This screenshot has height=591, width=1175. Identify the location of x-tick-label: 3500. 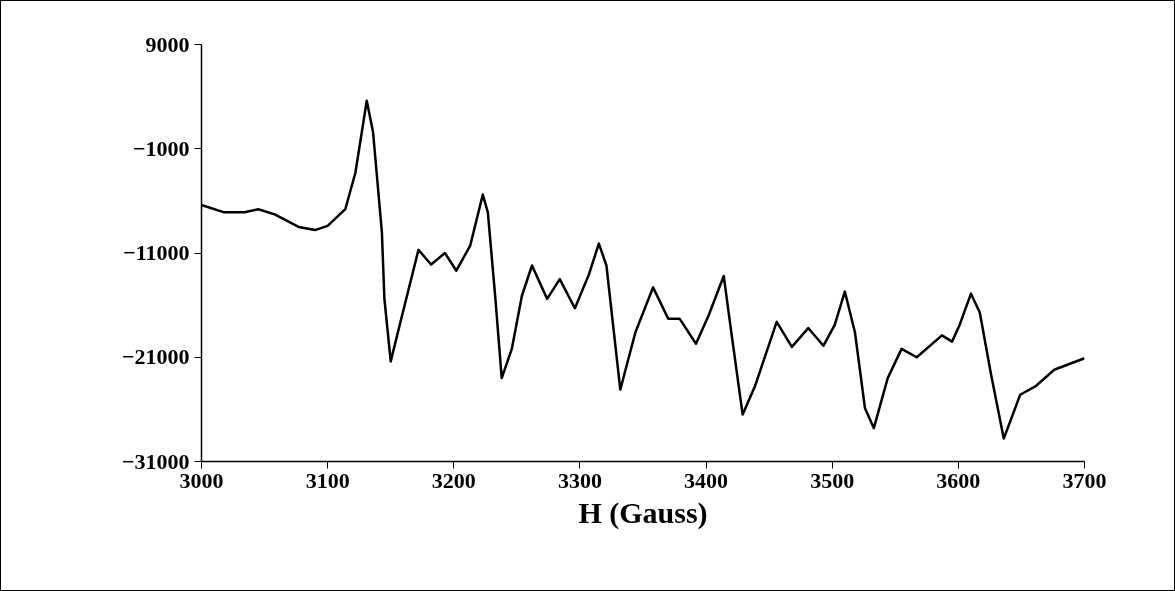
(832, 480).